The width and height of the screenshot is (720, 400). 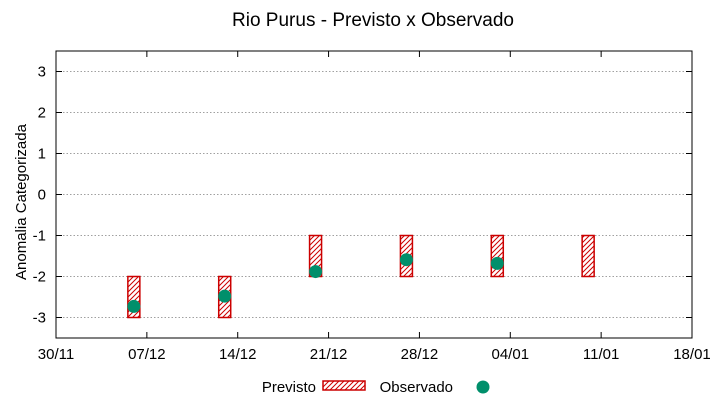 What do you see at coordinates (39, 236) in the screenshot?
I see `y-tick-label: -1` at bounding box center [39, 236].